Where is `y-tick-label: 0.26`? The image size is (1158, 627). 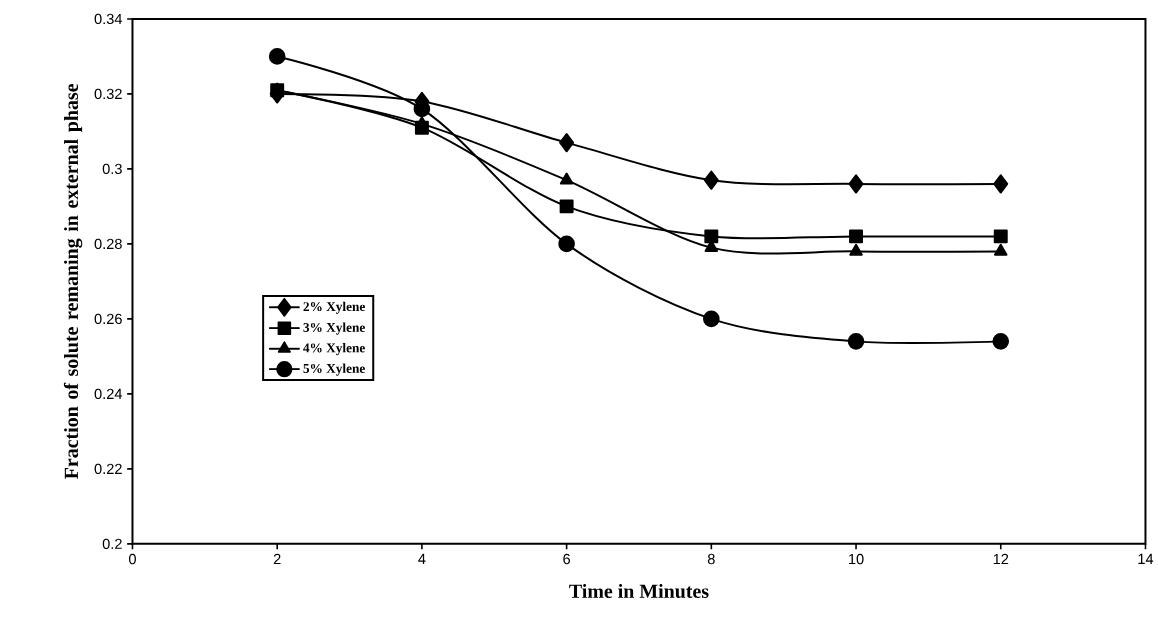
y-tick-label: 0.26 is located at coordinates (108, 319).